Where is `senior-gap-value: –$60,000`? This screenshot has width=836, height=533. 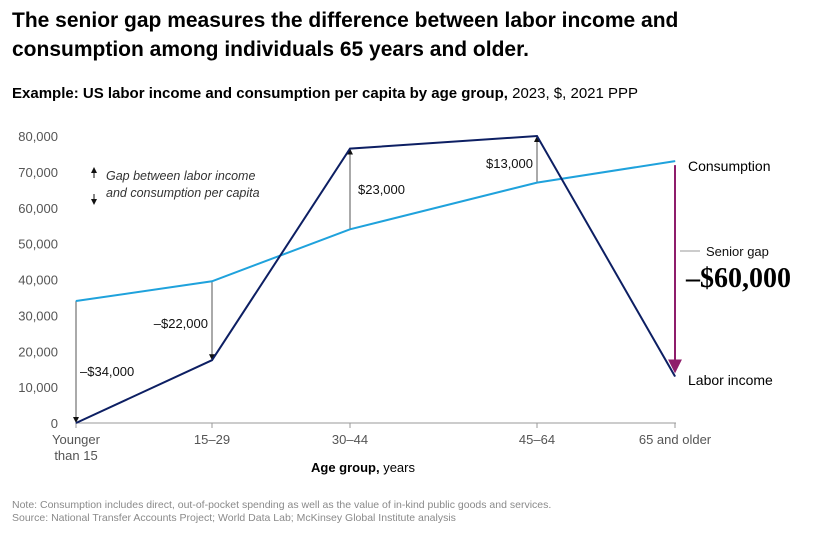 senior-gap-value: –$60,000 is located at coordinates (738, 278).